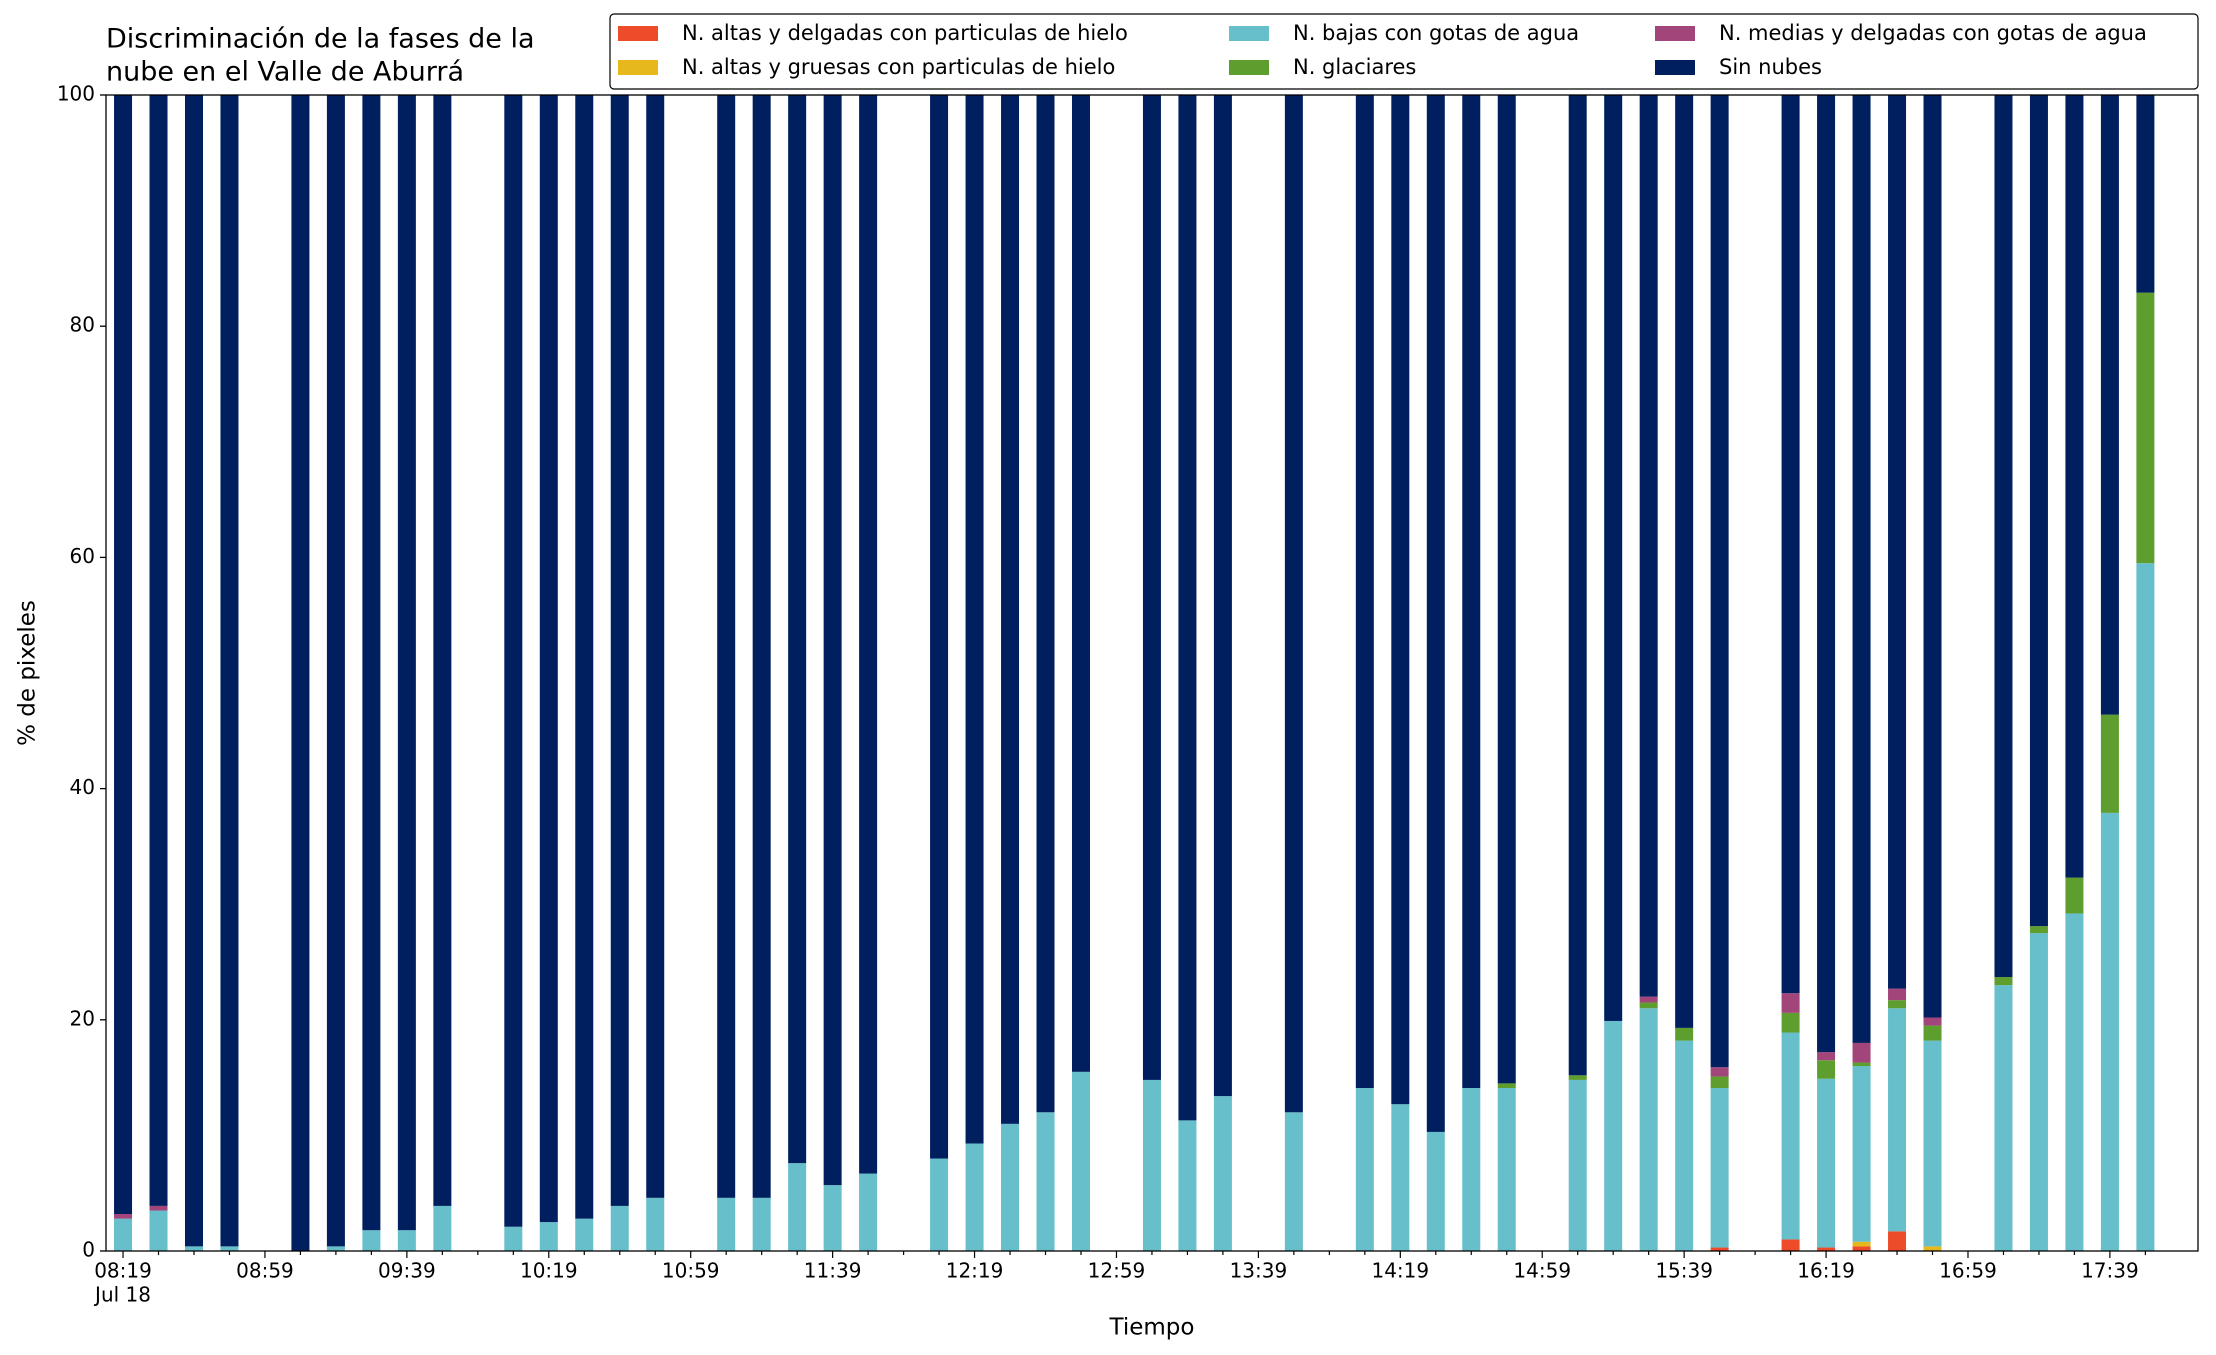 The image size is (2216, 1355). I want to click on y-tick-label: 60, so click(82, 556).